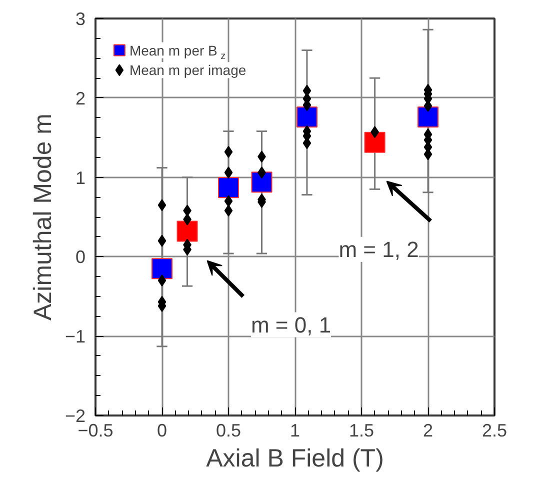  I want to click on x-tick-label: 0, so click(162, 430).